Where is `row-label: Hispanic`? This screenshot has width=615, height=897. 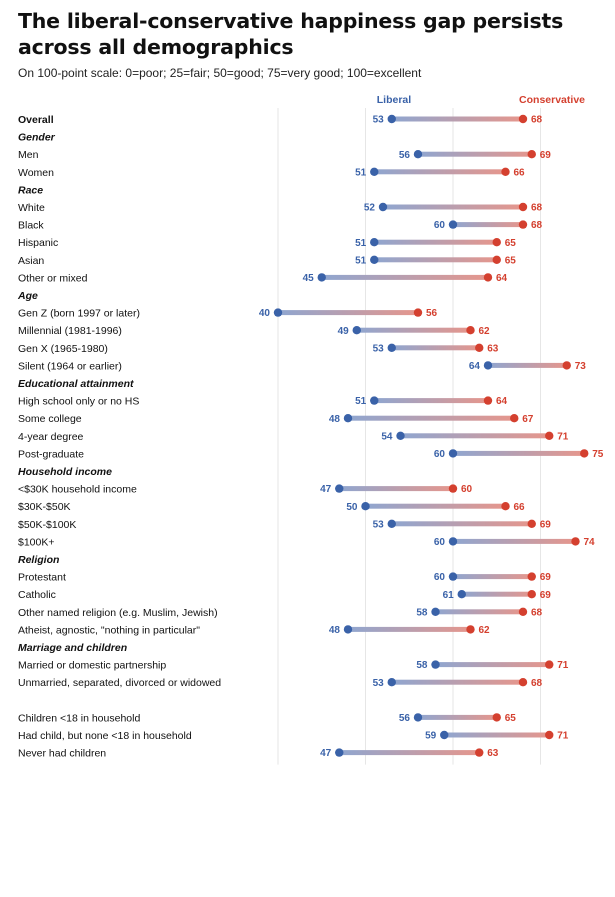
row-label: Hispanic is located at coordinates (38, 243).